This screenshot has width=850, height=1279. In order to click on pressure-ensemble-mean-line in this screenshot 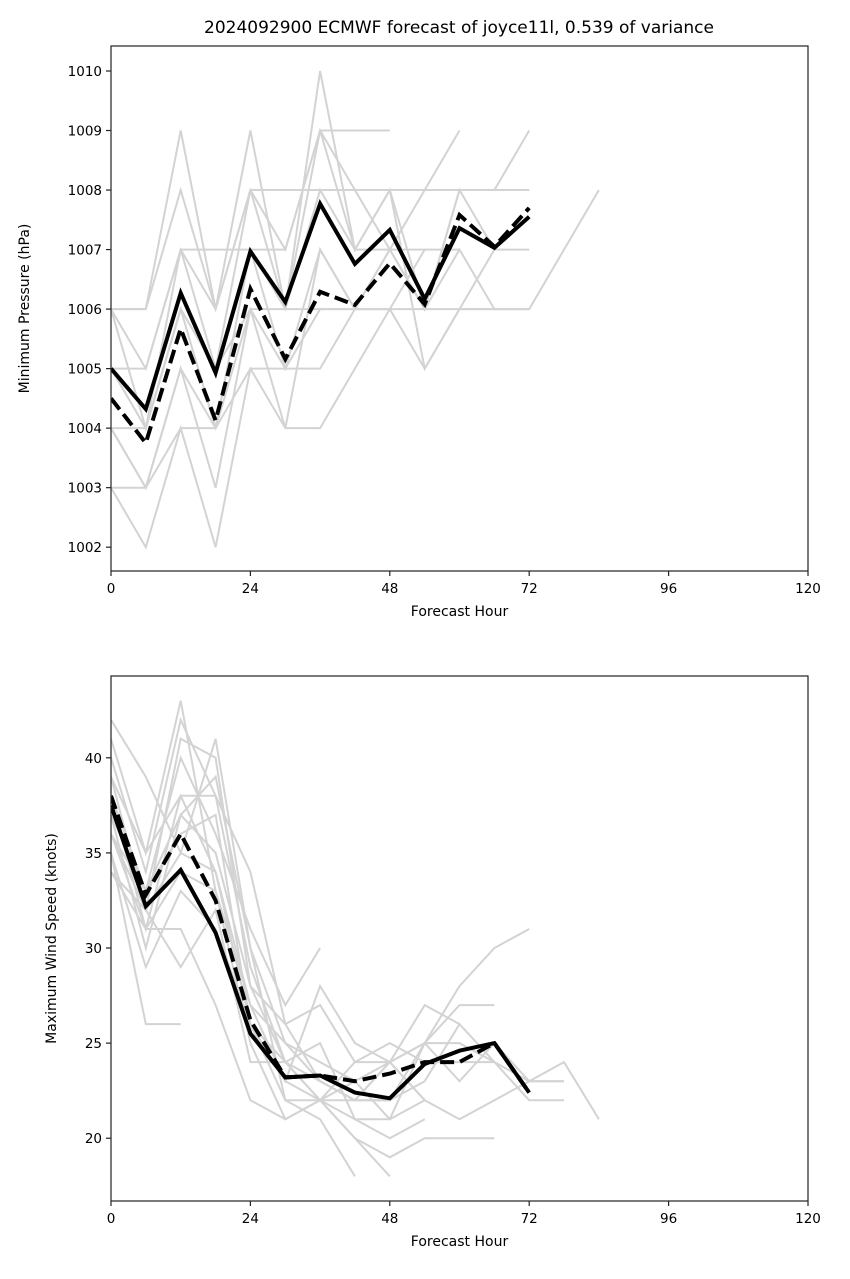, I will do `click(321, 306)`.